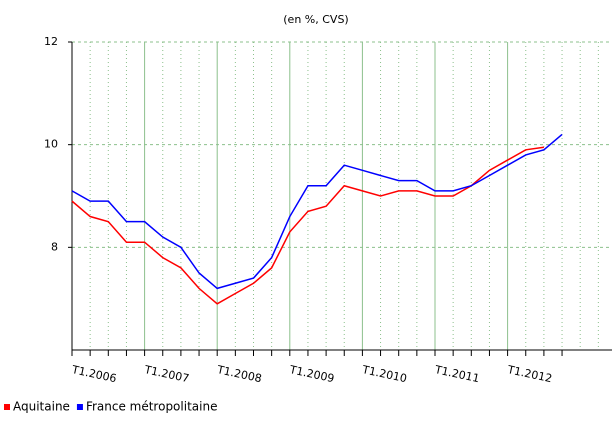 The height and width of the screenshot is (422, 612). What do you see at coordinates (51, 144) in the screenshot?
I see `y-tick-label: 10` at bounding box center [51, 144].